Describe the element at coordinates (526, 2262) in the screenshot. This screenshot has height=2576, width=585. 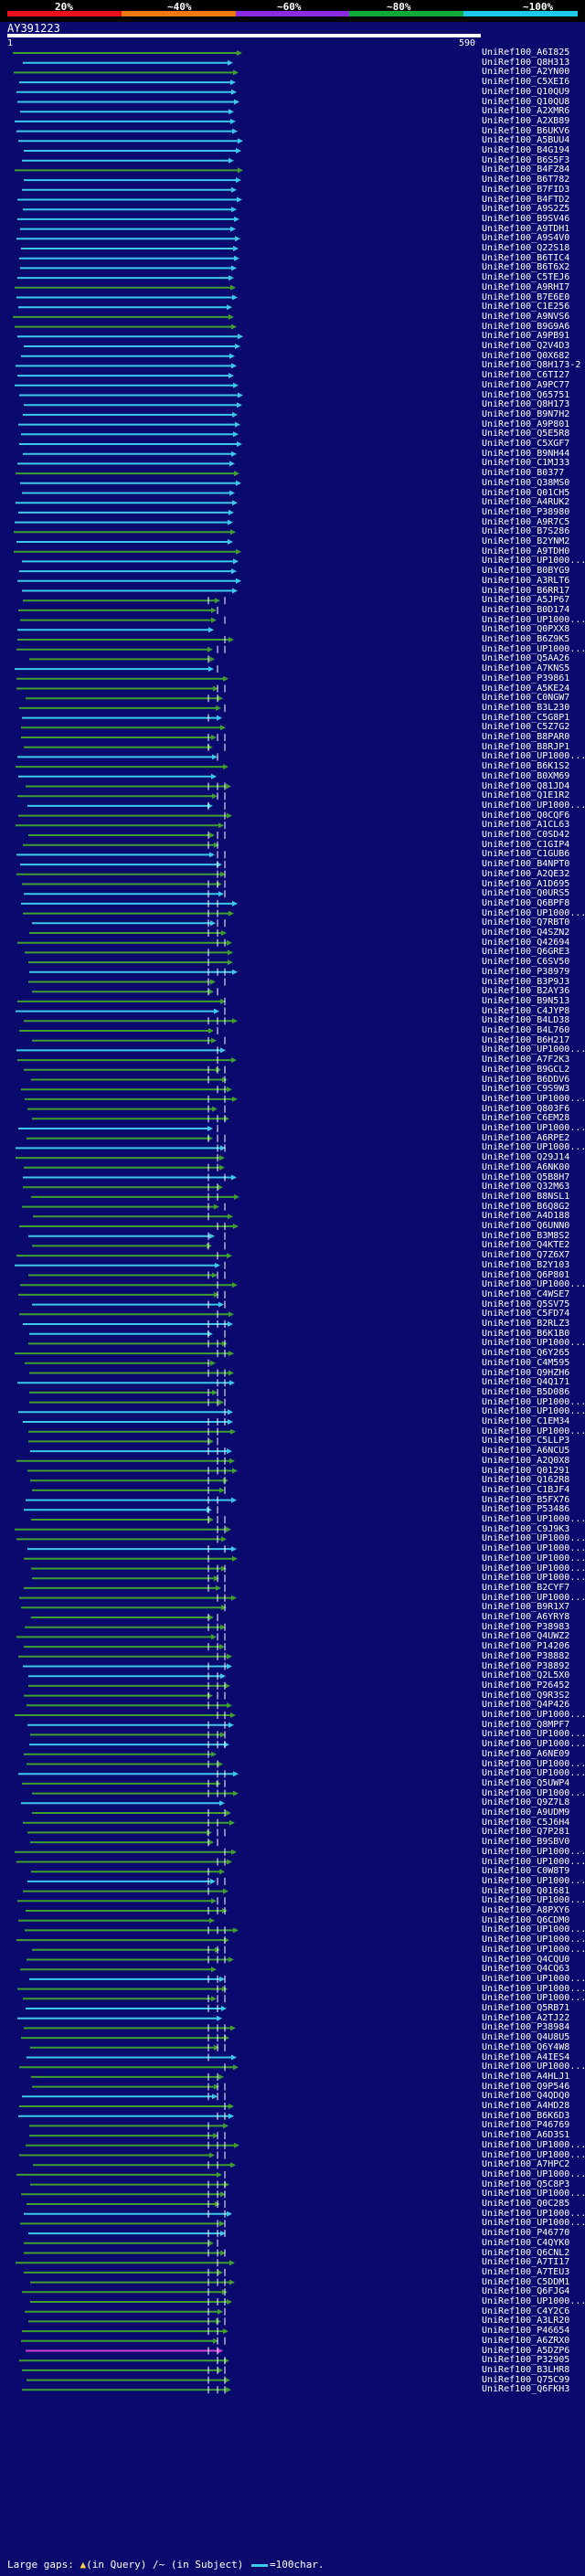
I see `hit-label: UniRef100_A7TI17` at that location.